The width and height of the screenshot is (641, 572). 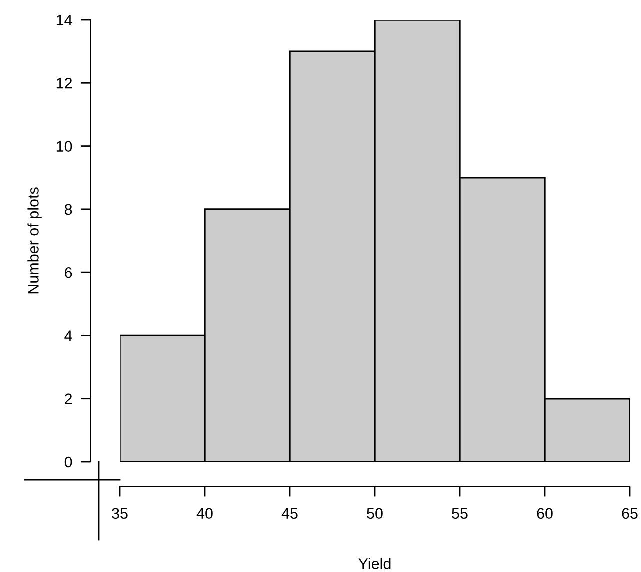 What do you see at coordinates (68, 272) in the screenshot?
I see `y-tick-label: 6` at bounding box center [68, 272].